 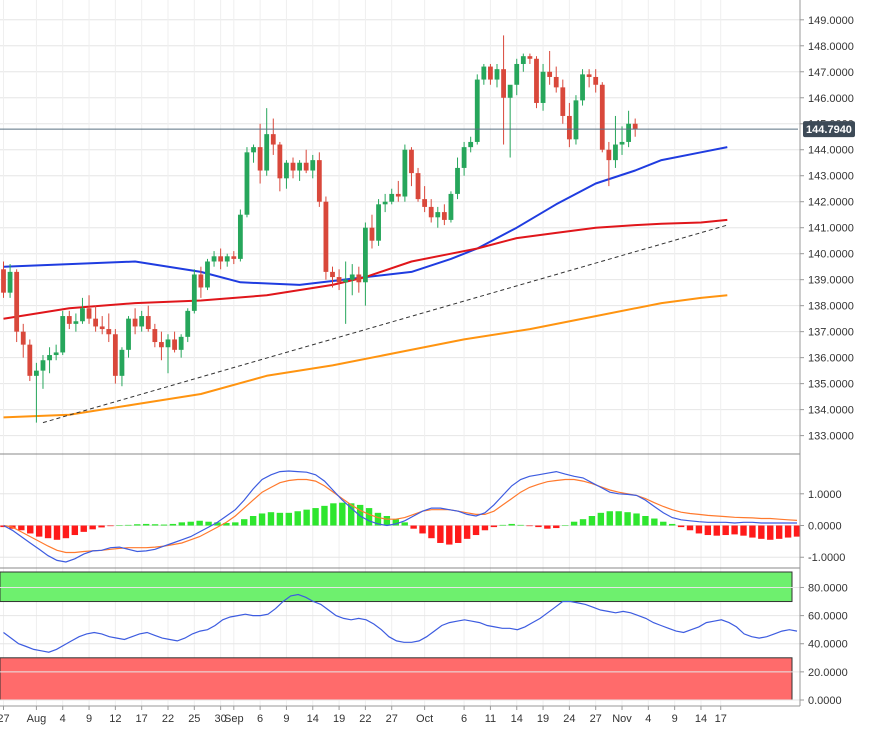 What do you see at coordinates (142, 719) in the screenshot?
I see `x-tick-label: 17` at bounding box center [142, 719].